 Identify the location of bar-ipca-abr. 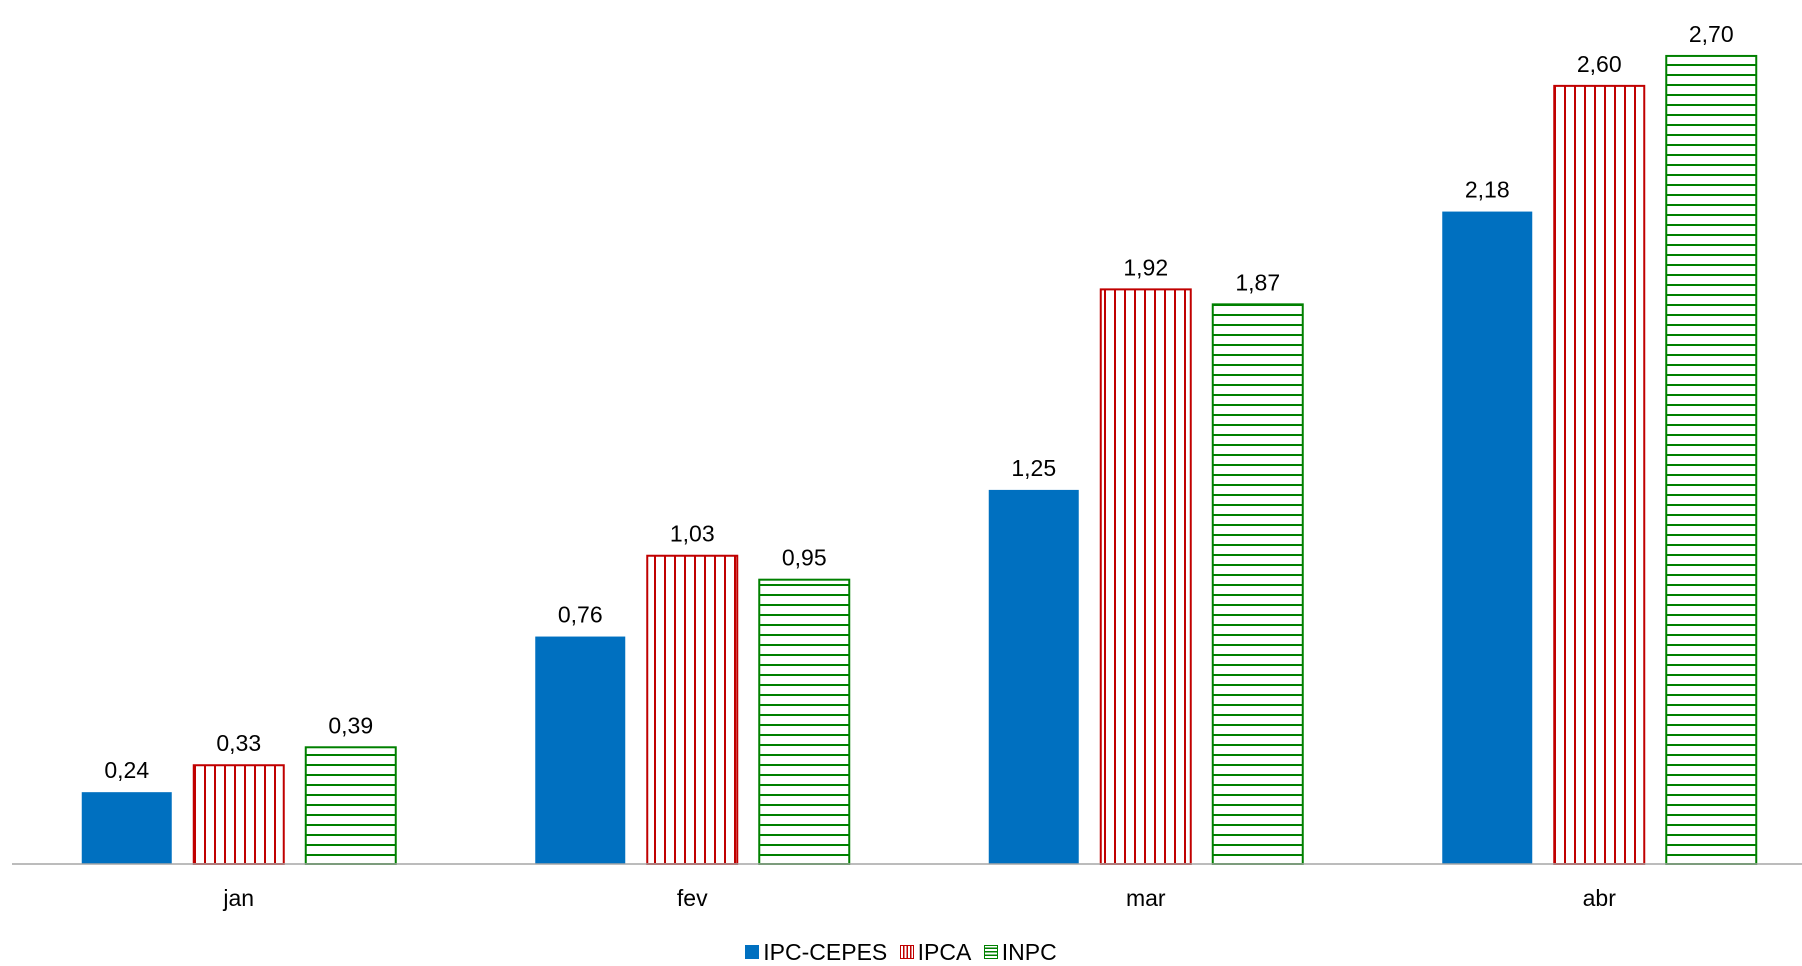
(1599, 475).